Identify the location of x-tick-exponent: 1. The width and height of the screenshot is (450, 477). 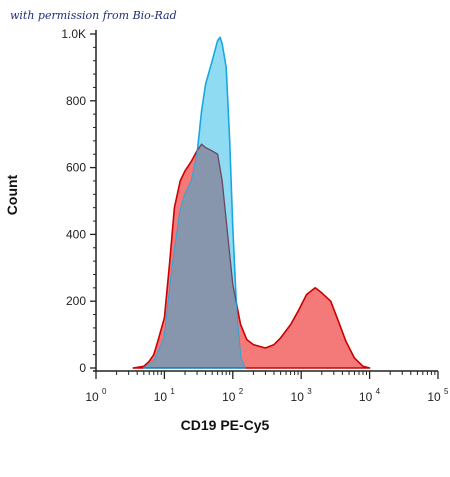
(172, 391).